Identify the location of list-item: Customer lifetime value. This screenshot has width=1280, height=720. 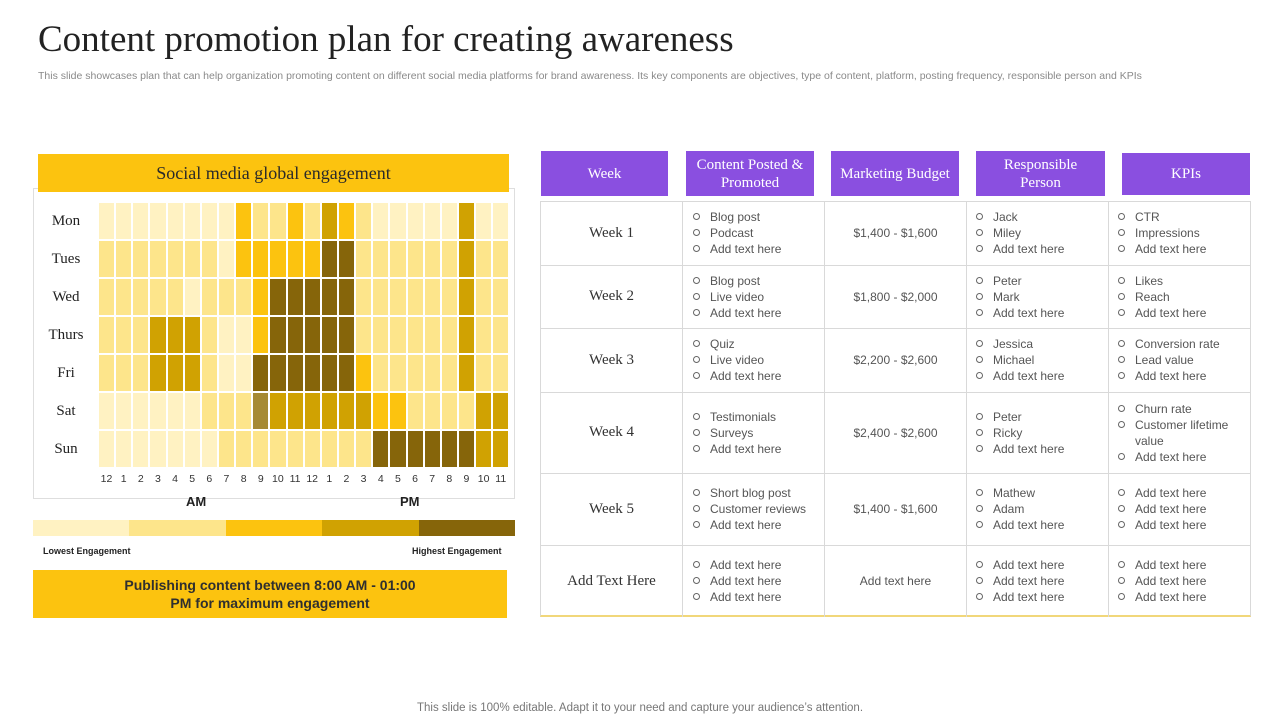
(1183, 433).